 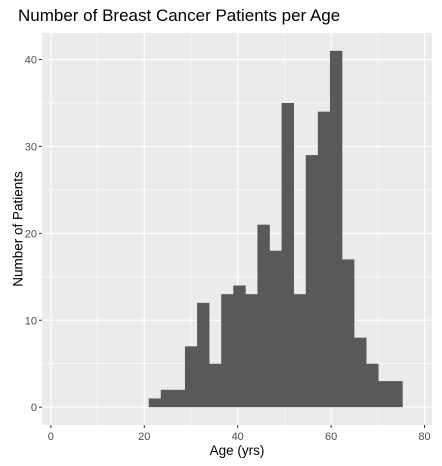 I want to click on x-tick-label: 80, so click(x=424, y=437).